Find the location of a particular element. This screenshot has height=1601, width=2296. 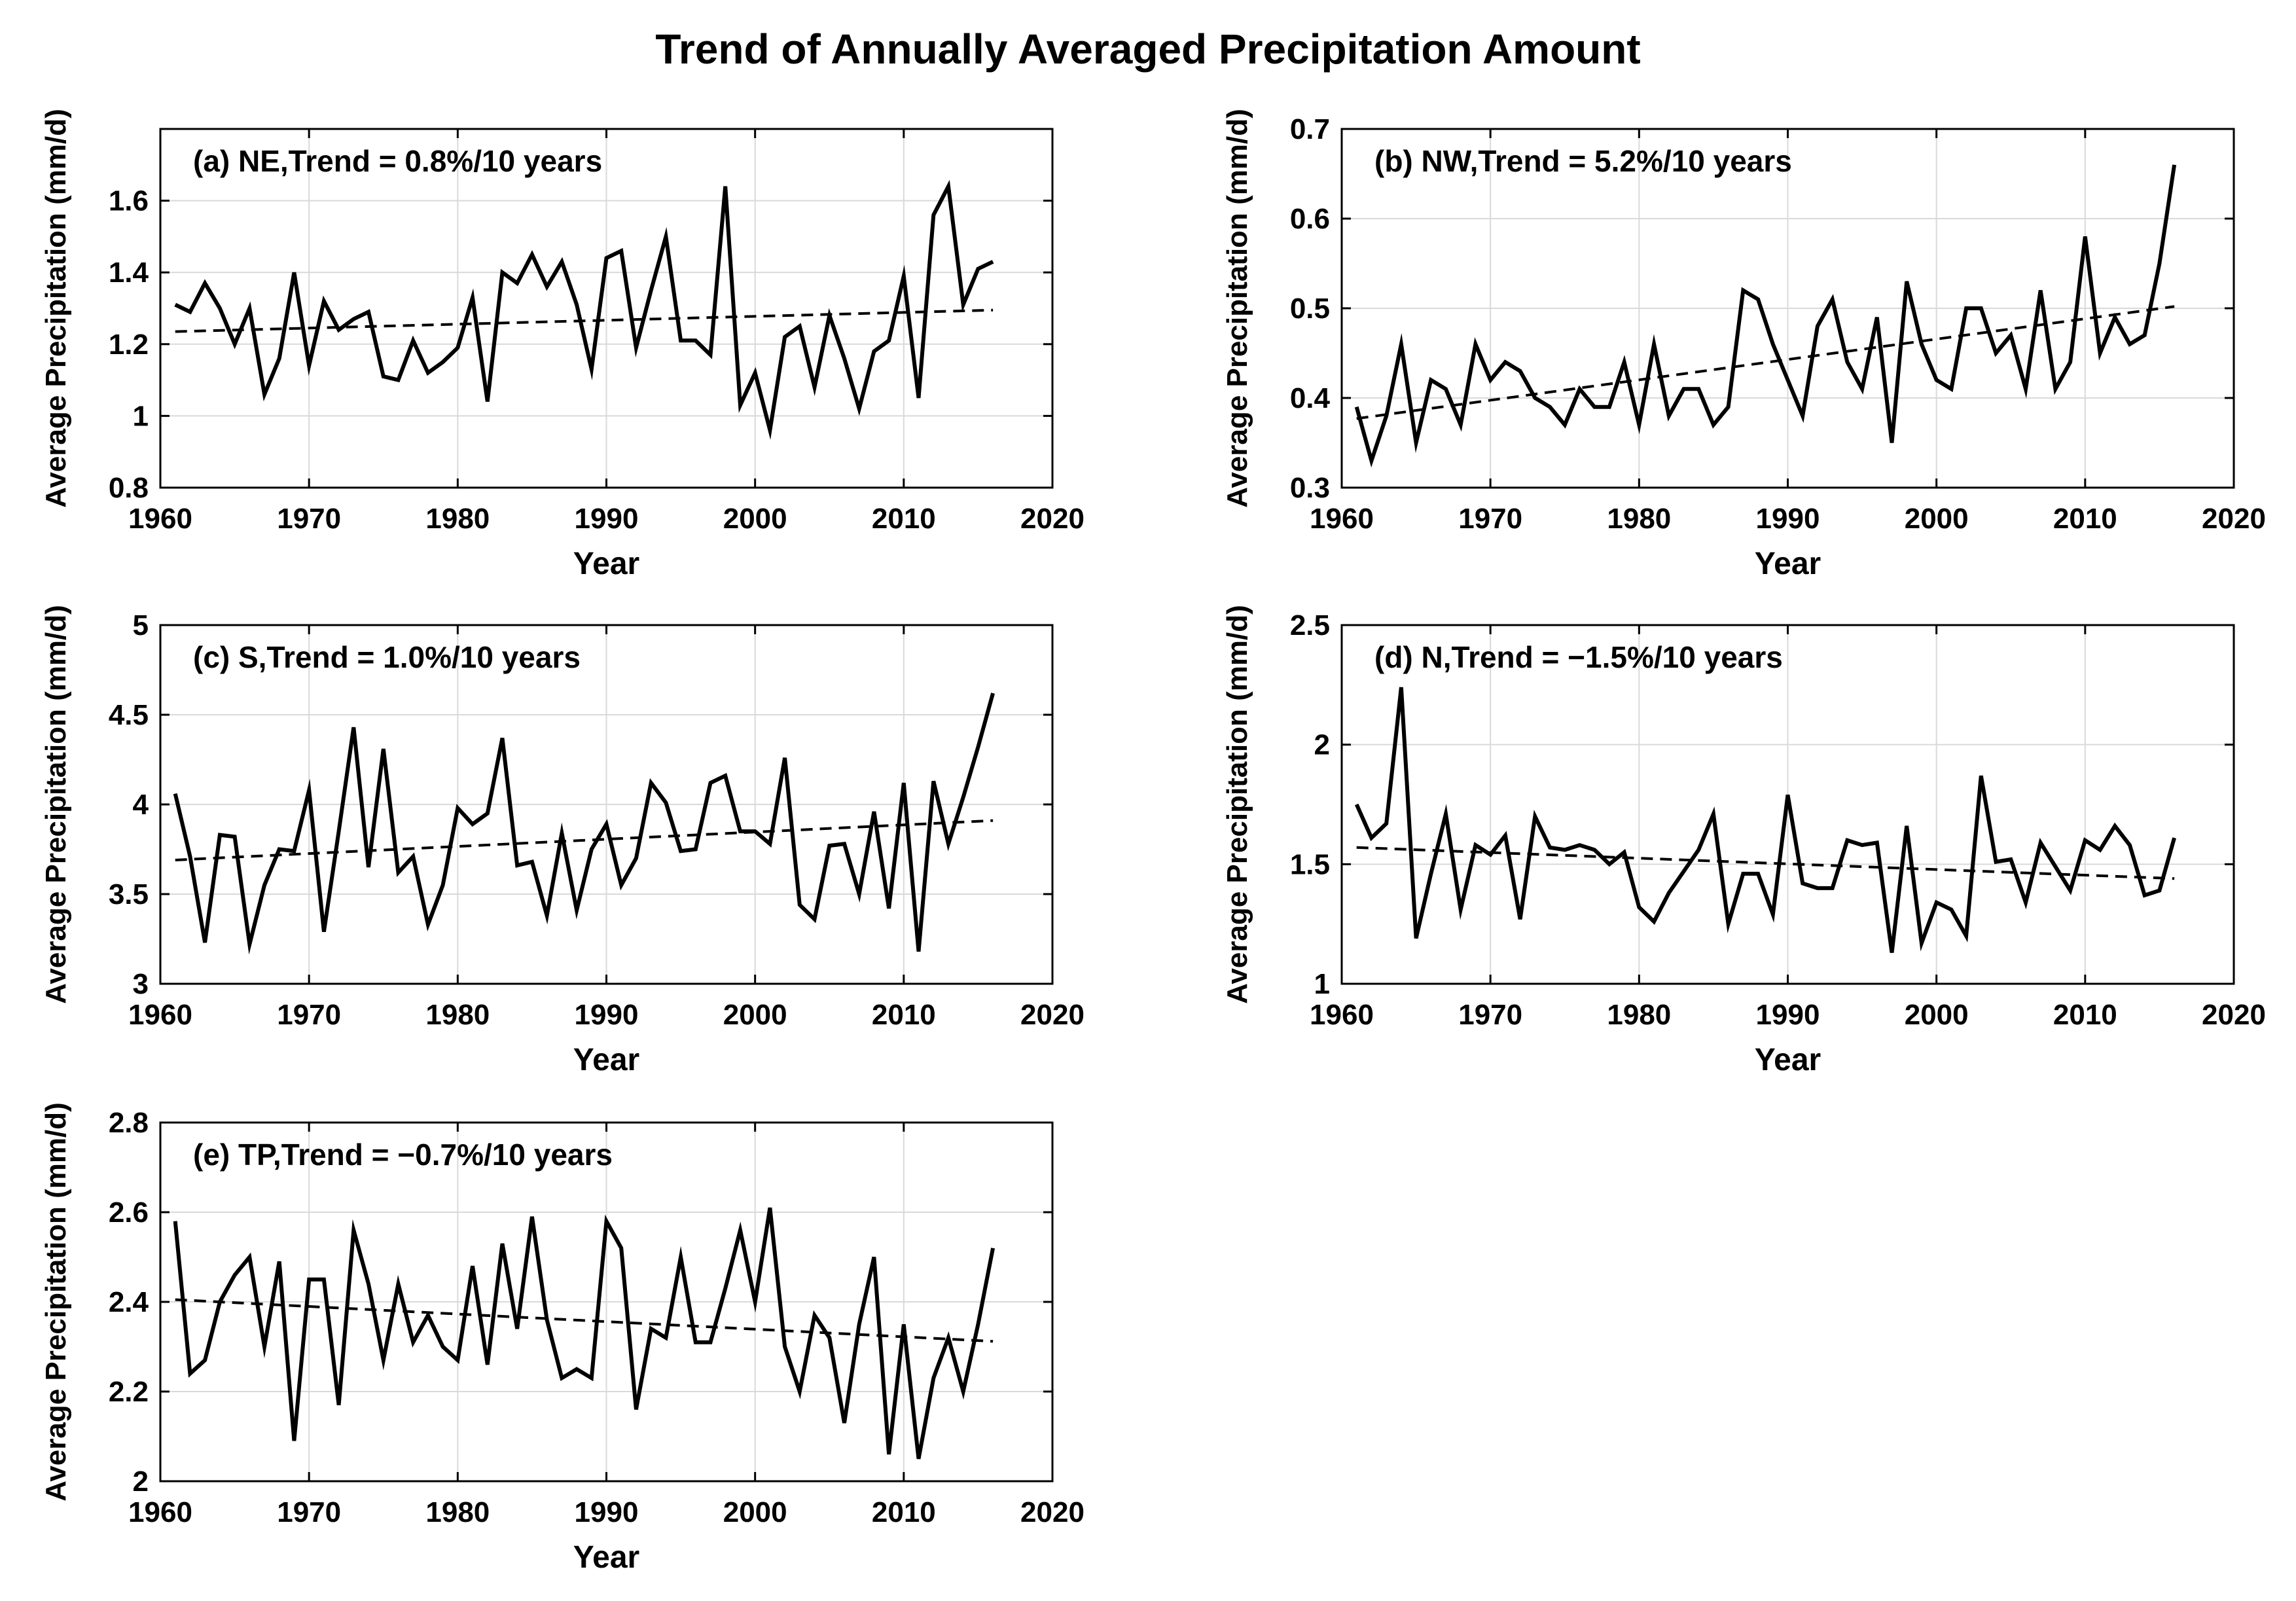

y-tick-label: 1.5 is located at coordinates (1310, 864).